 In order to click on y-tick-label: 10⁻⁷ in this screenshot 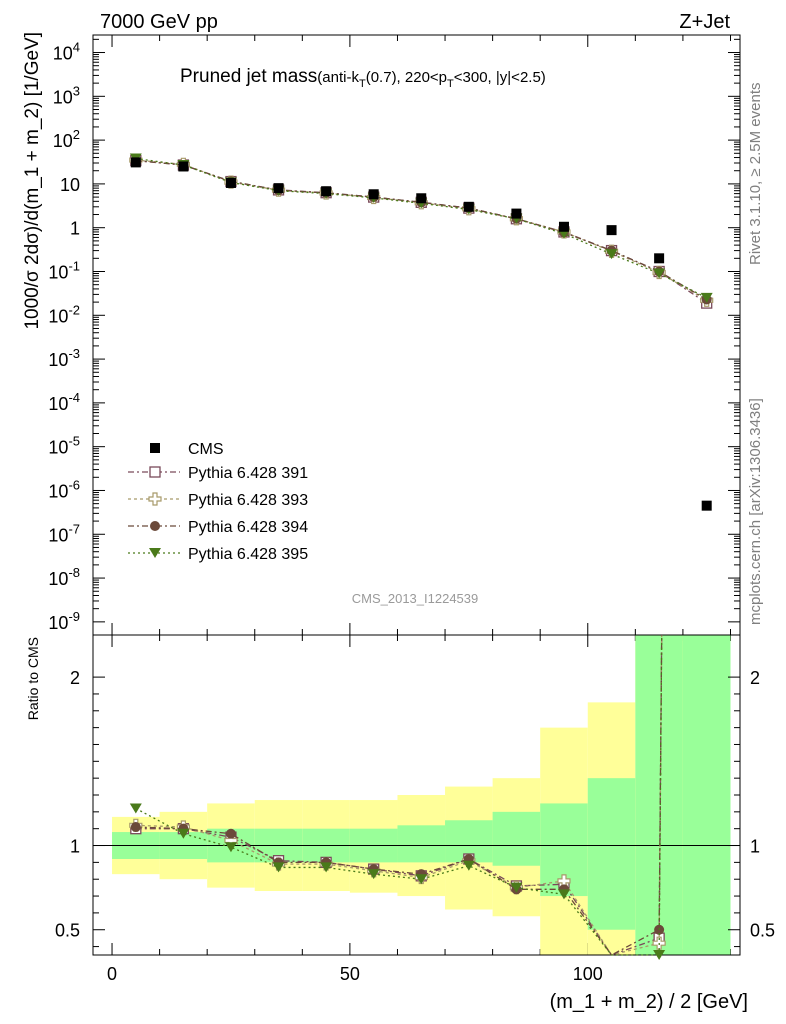, I will do `click(64, 533)`.